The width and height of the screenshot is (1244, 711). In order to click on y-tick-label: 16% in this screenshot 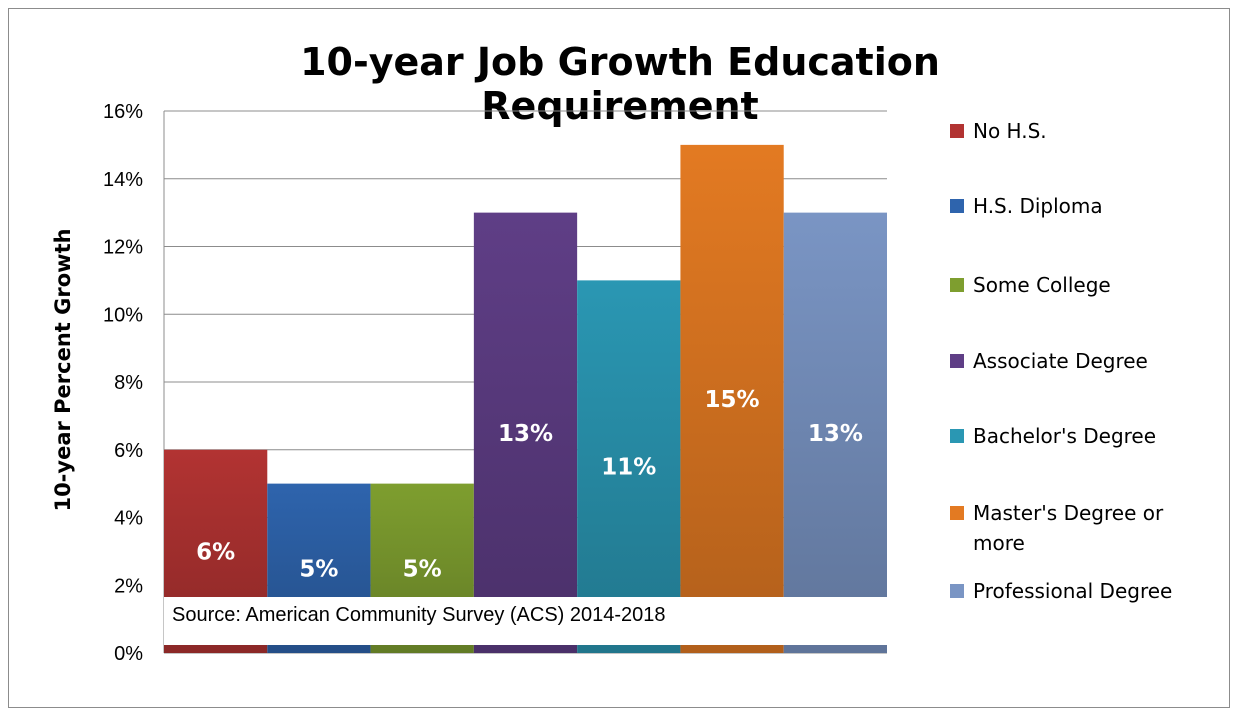, I will do `click(123, 112)`.